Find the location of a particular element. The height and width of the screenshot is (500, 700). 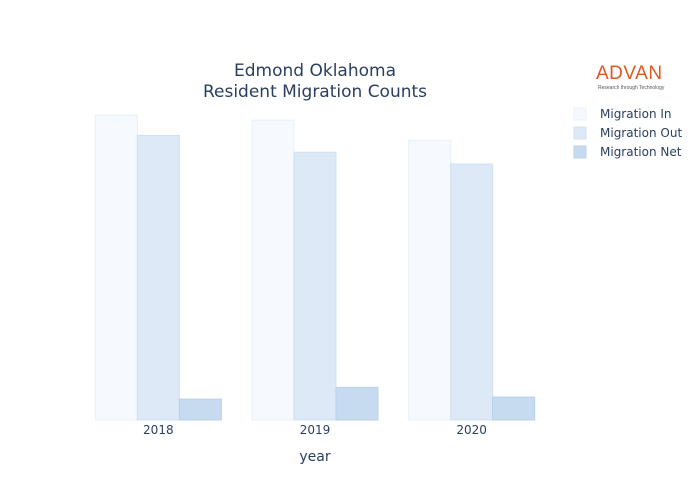

chart-title-line-1: Edmond Oklahoma is located at coordinates (315, 71).